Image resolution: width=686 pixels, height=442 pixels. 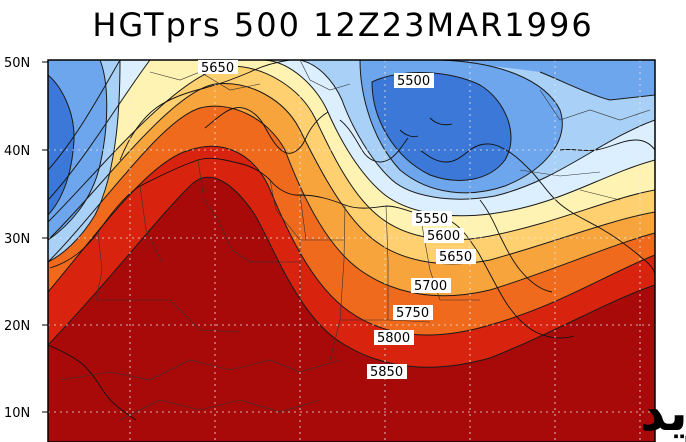 I want to click on contour-label-5500: 5500, so click(x=414, y=81).